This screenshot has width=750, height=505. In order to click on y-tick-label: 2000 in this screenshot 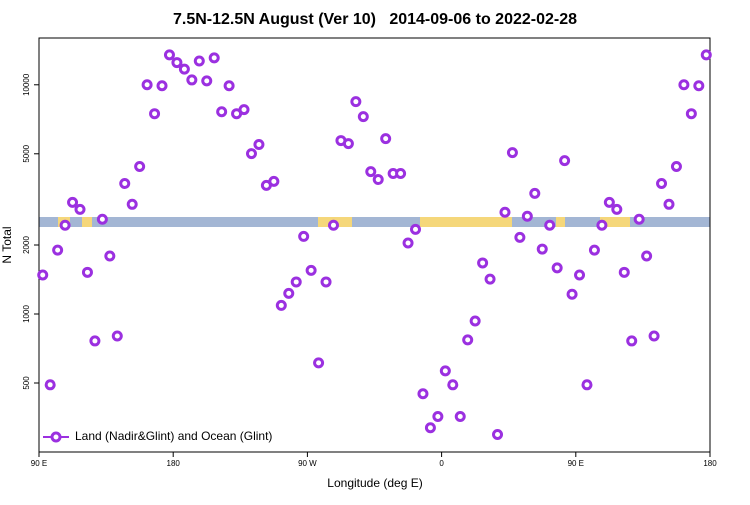, I will do `click(26, 245)`.